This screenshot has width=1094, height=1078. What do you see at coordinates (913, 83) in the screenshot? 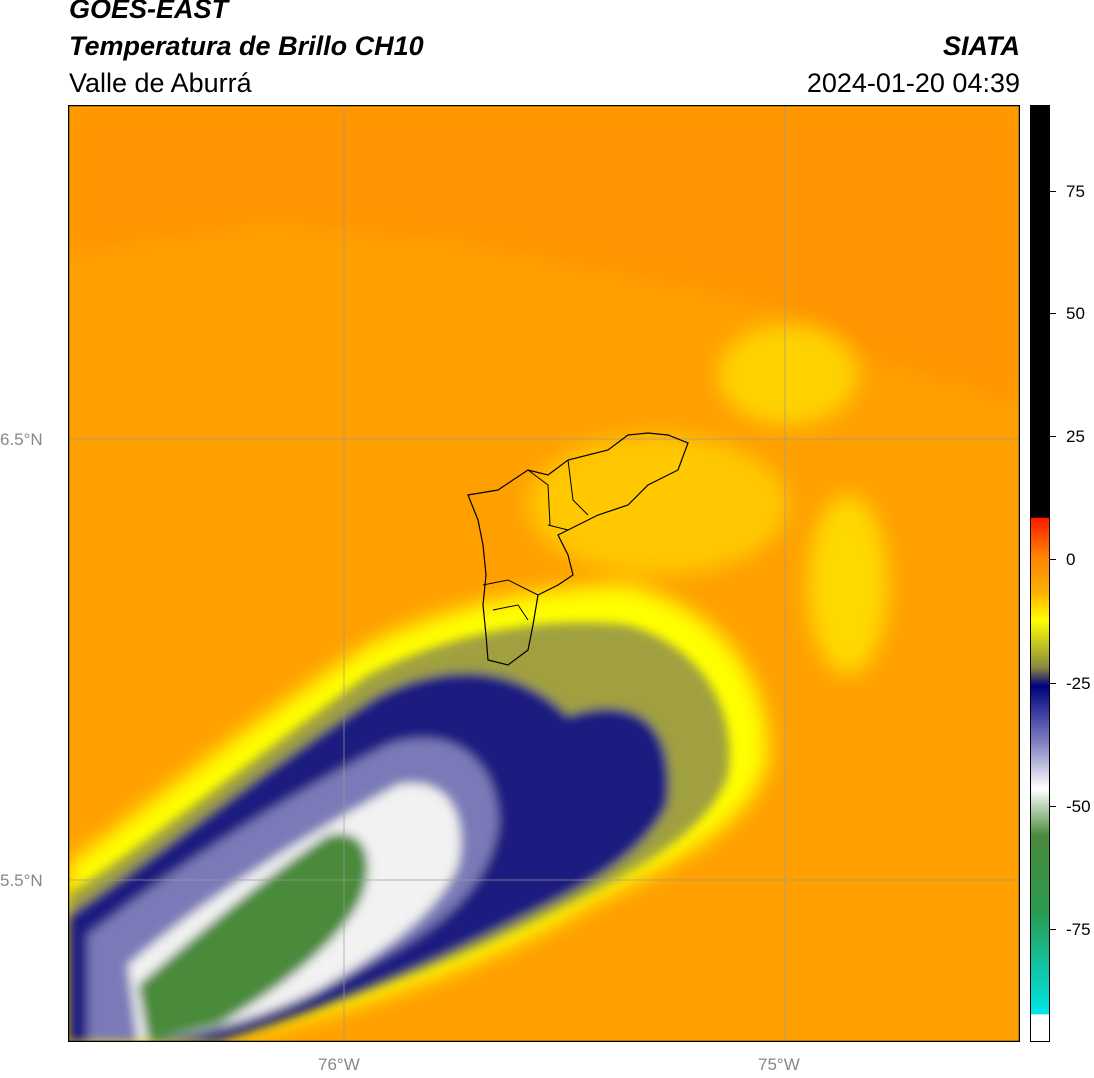
I see `datetime-label: 2024-01-20 04:39` at bounding box center [913, 83].